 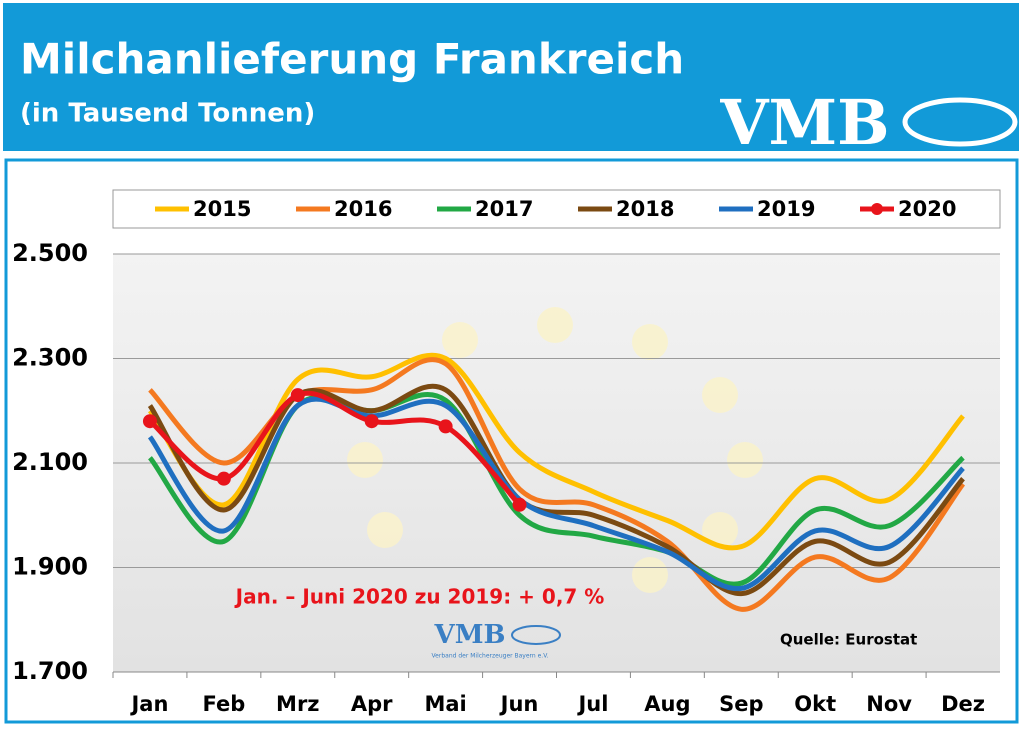 I want to click on series-line, so click(x=335, y=448).